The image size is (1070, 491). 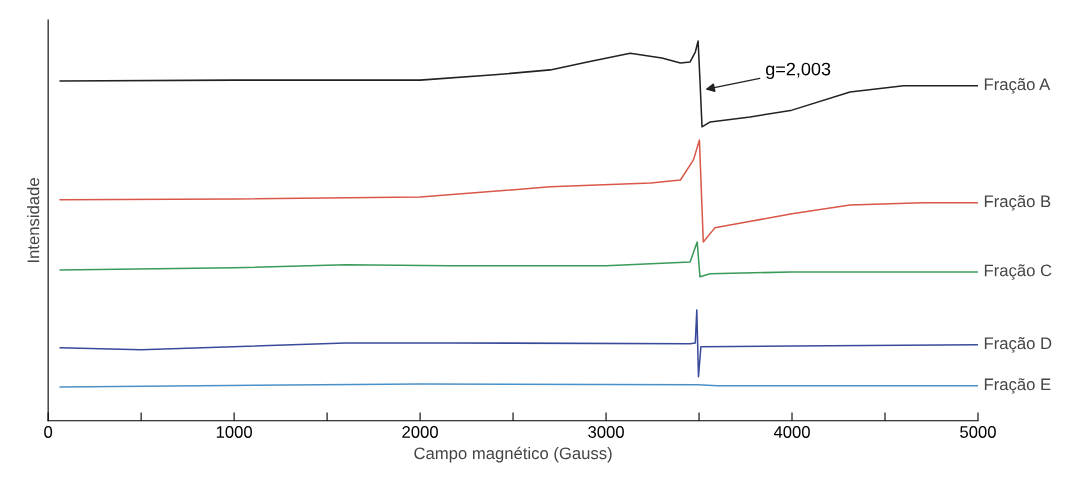 What do you see at coordinates (1018, 345) in the screenshot?
I see `series-label: Fração D` at bounding box center [1018, 345].